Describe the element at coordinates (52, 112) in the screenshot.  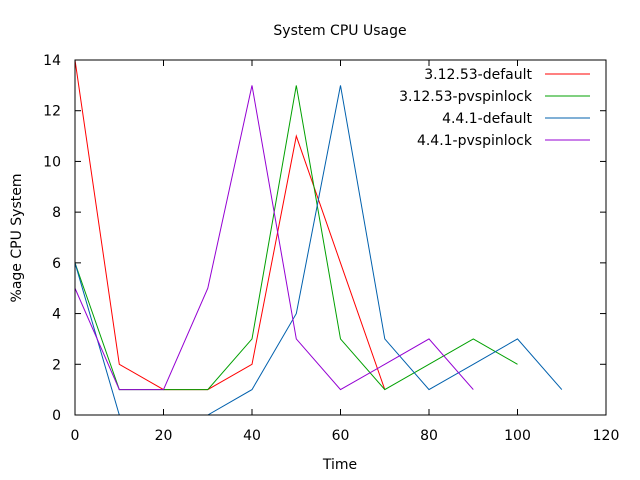
I see `y-tick-label: 12` at that location.